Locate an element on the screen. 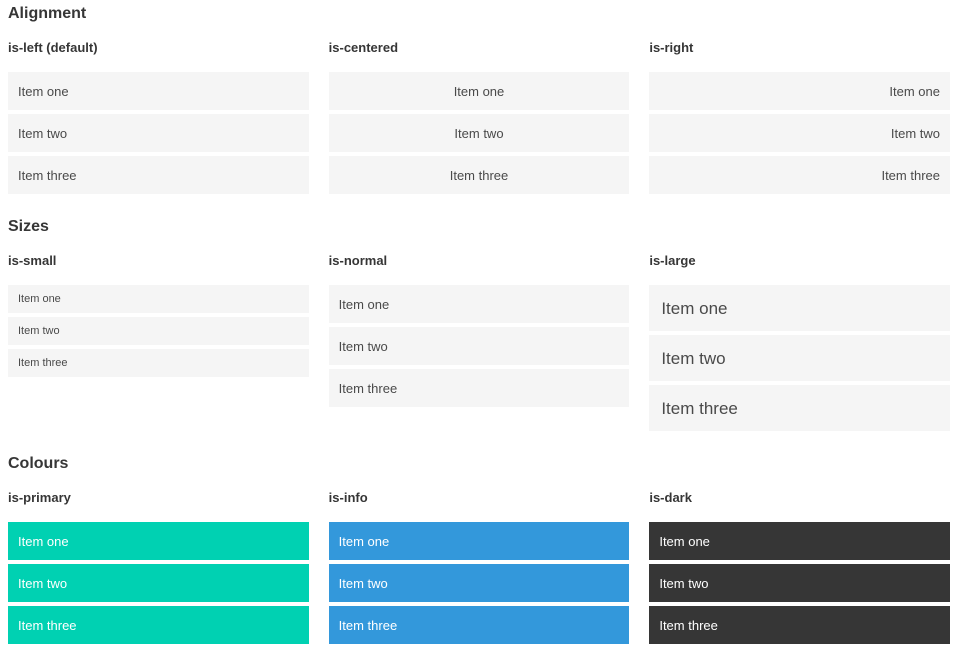 The width and height of the screenshot is (960, 658). list-right-aligned: Item one Item two Item three is located at coordinates (799, 133).